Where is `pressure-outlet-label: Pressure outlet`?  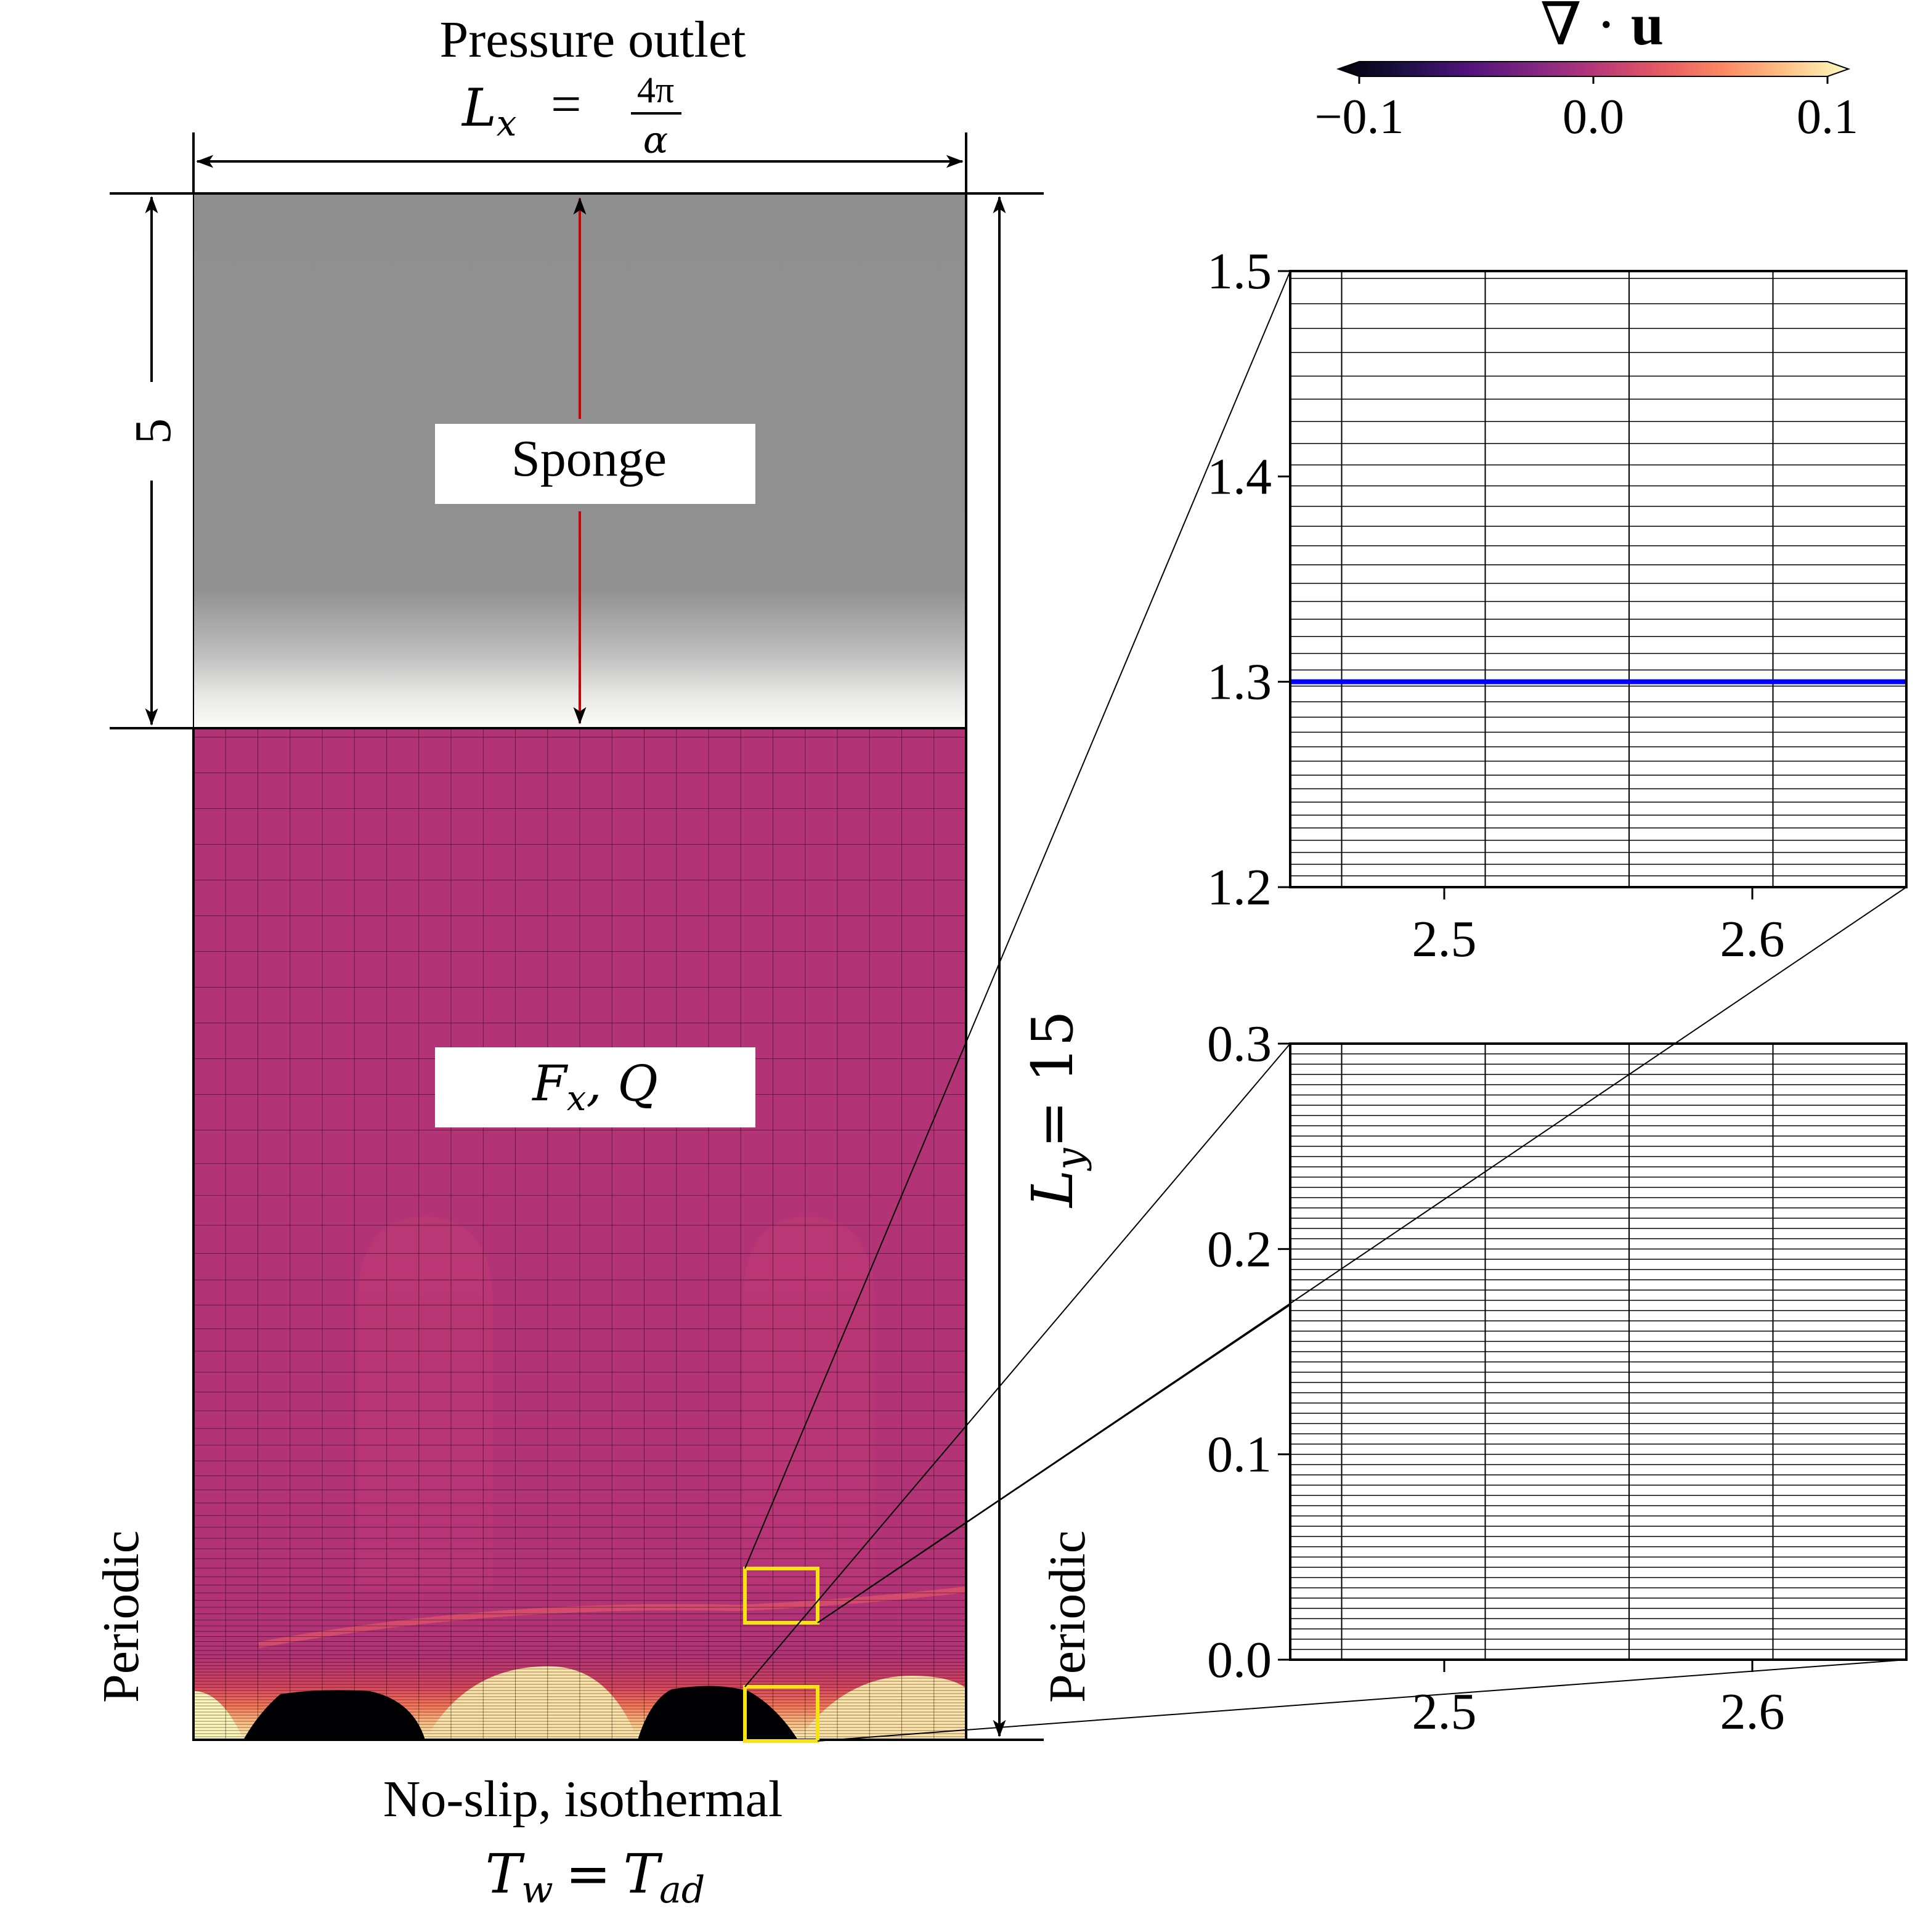 pressure-outlet-label: Pressure outlet is located at coordinates (593, 40).